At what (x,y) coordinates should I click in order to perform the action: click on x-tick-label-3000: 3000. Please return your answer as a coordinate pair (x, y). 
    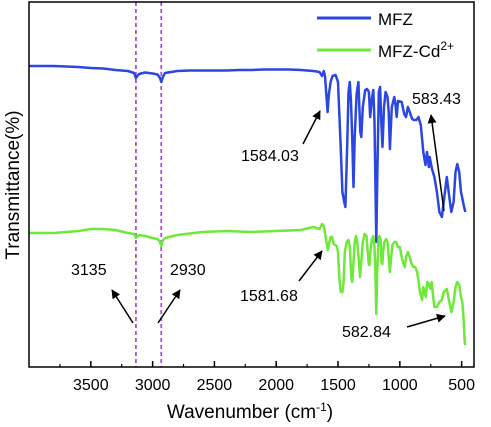
    Looking at the image, I should click on (153, 385).